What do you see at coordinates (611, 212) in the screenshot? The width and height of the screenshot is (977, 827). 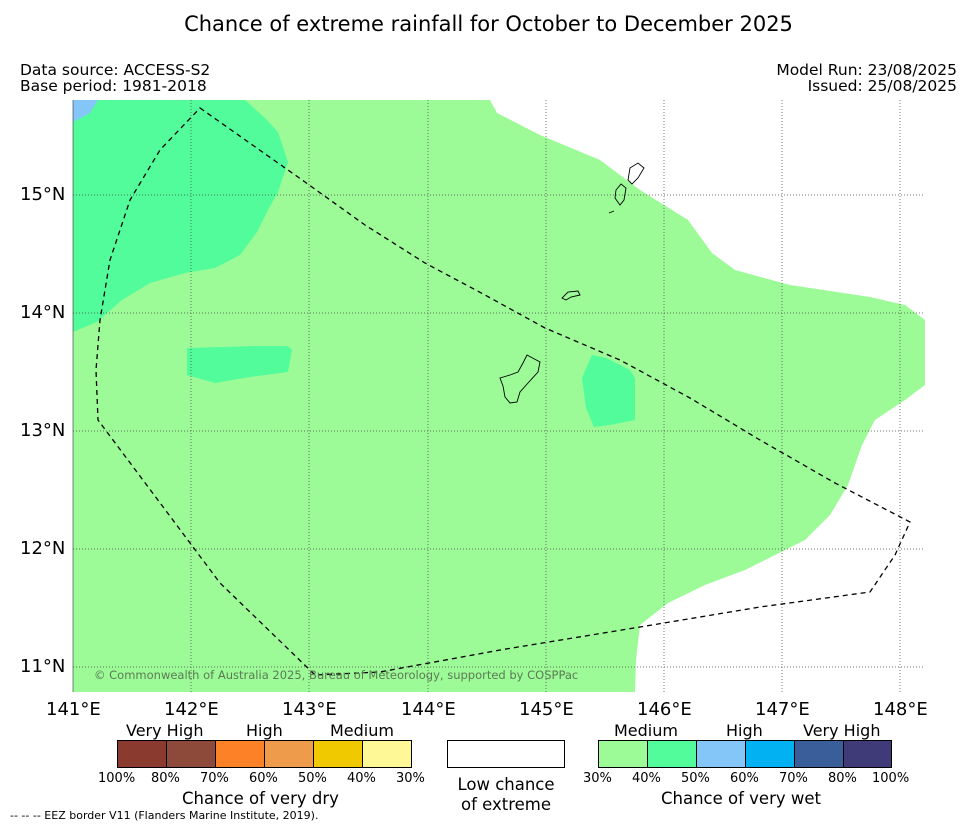 I see `island-aguijan` at bounding box center [611, 212].